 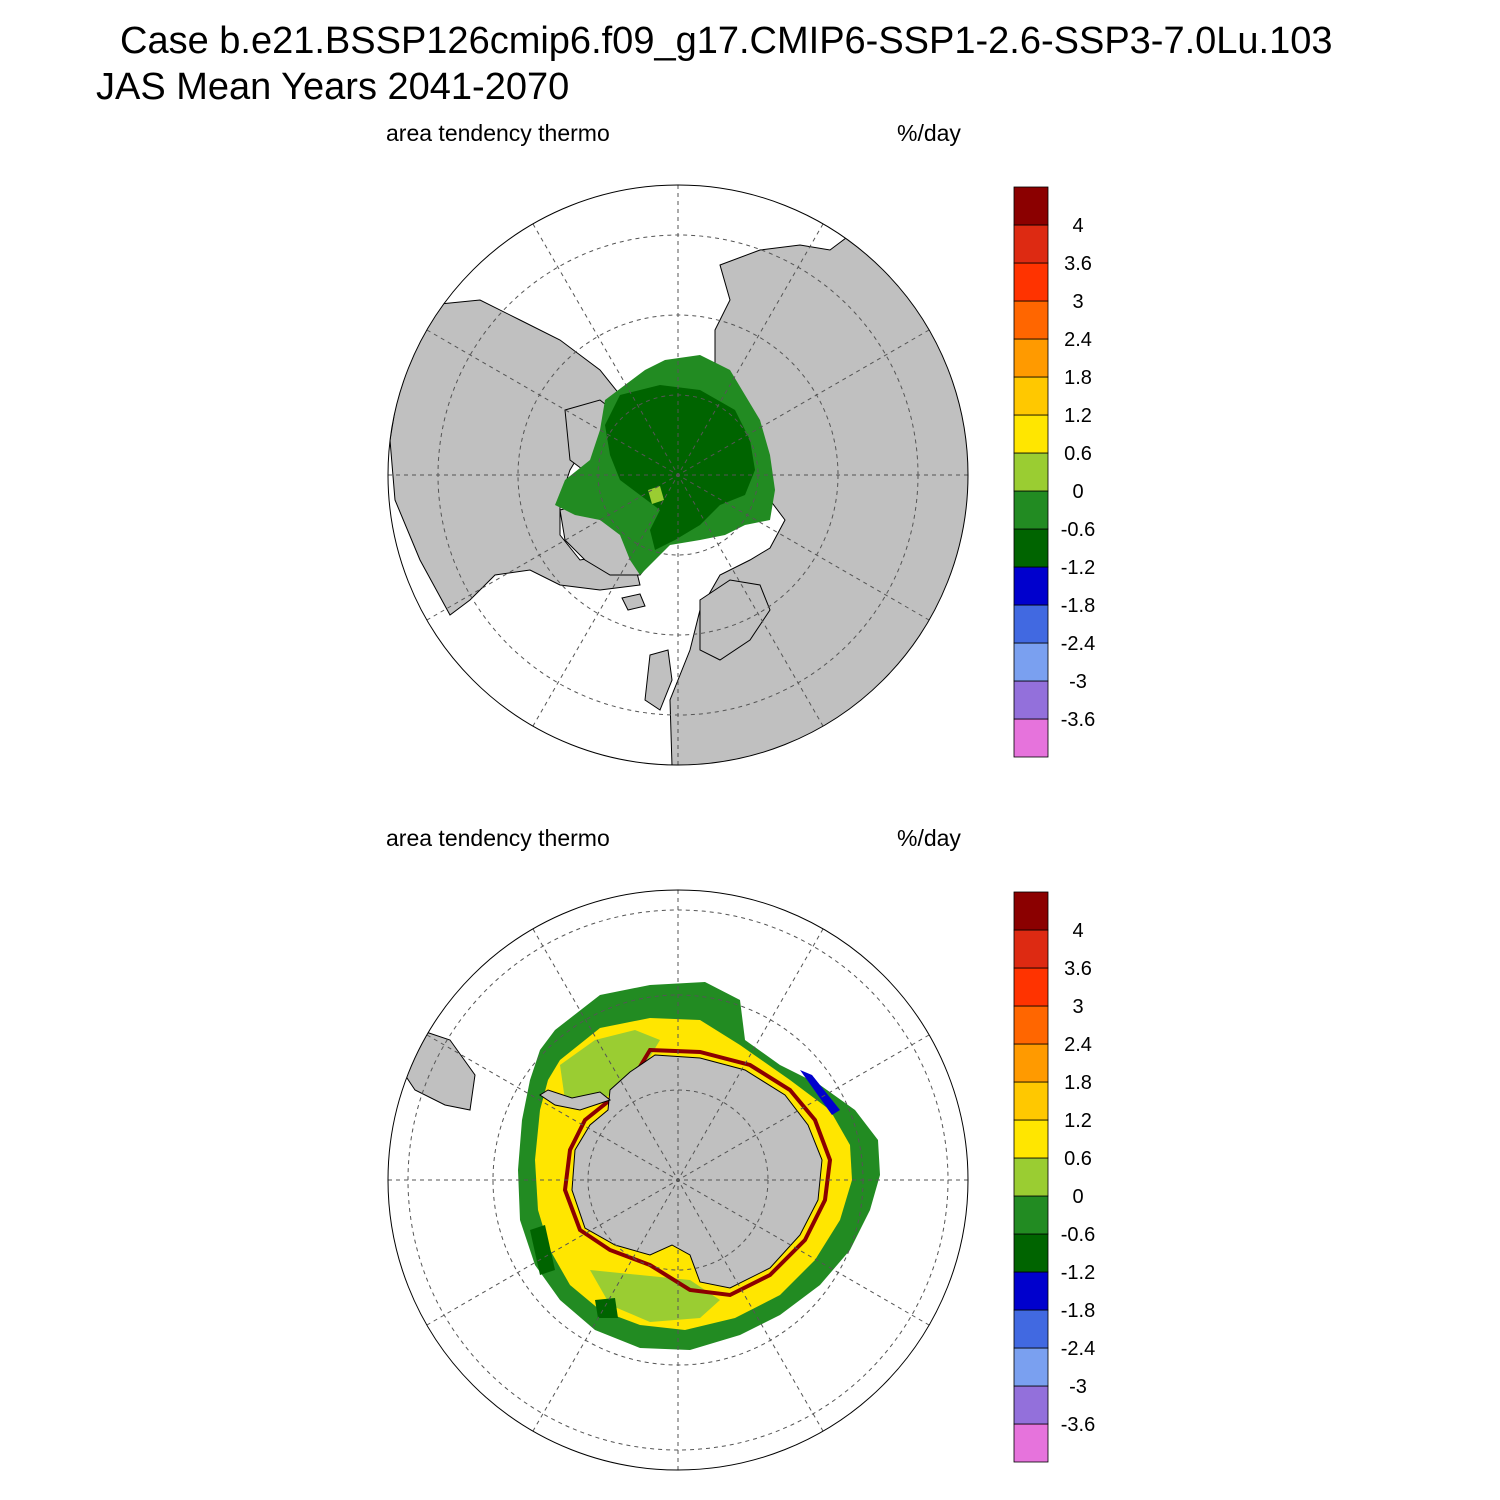 I want to click on north-land-masses, so click(x=678, y=499).